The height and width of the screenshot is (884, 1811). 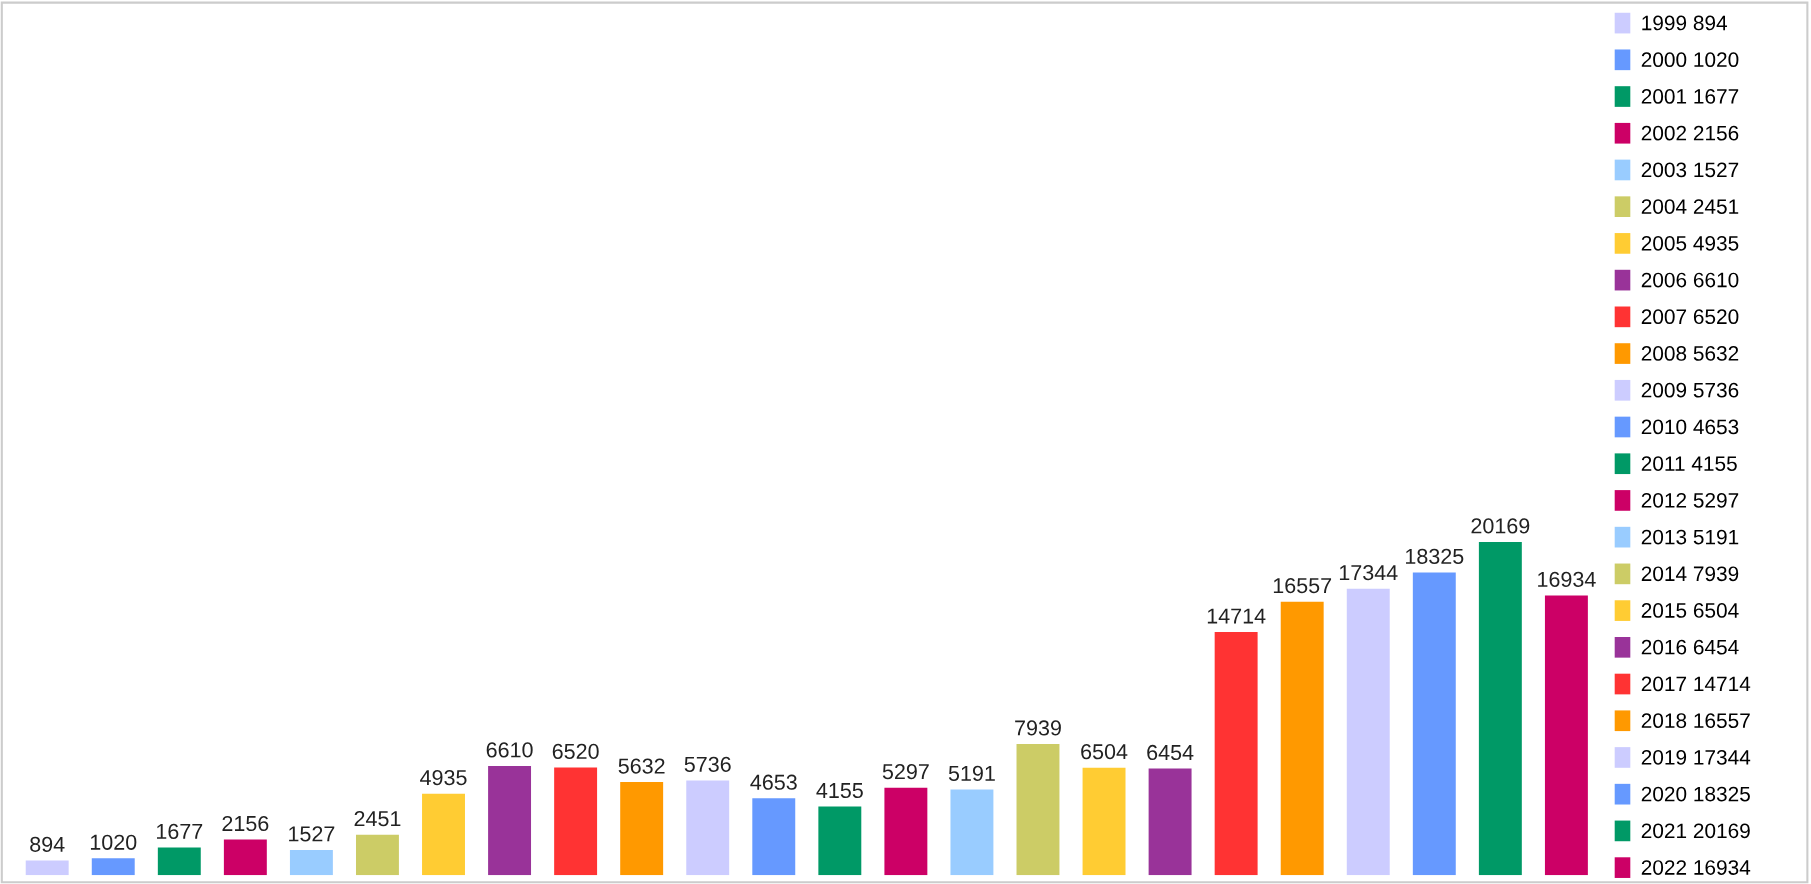 What do you see at coordinates (312, 834) in the screenshot?
I see `data-label: 1527` at bounding box center [312, 834].